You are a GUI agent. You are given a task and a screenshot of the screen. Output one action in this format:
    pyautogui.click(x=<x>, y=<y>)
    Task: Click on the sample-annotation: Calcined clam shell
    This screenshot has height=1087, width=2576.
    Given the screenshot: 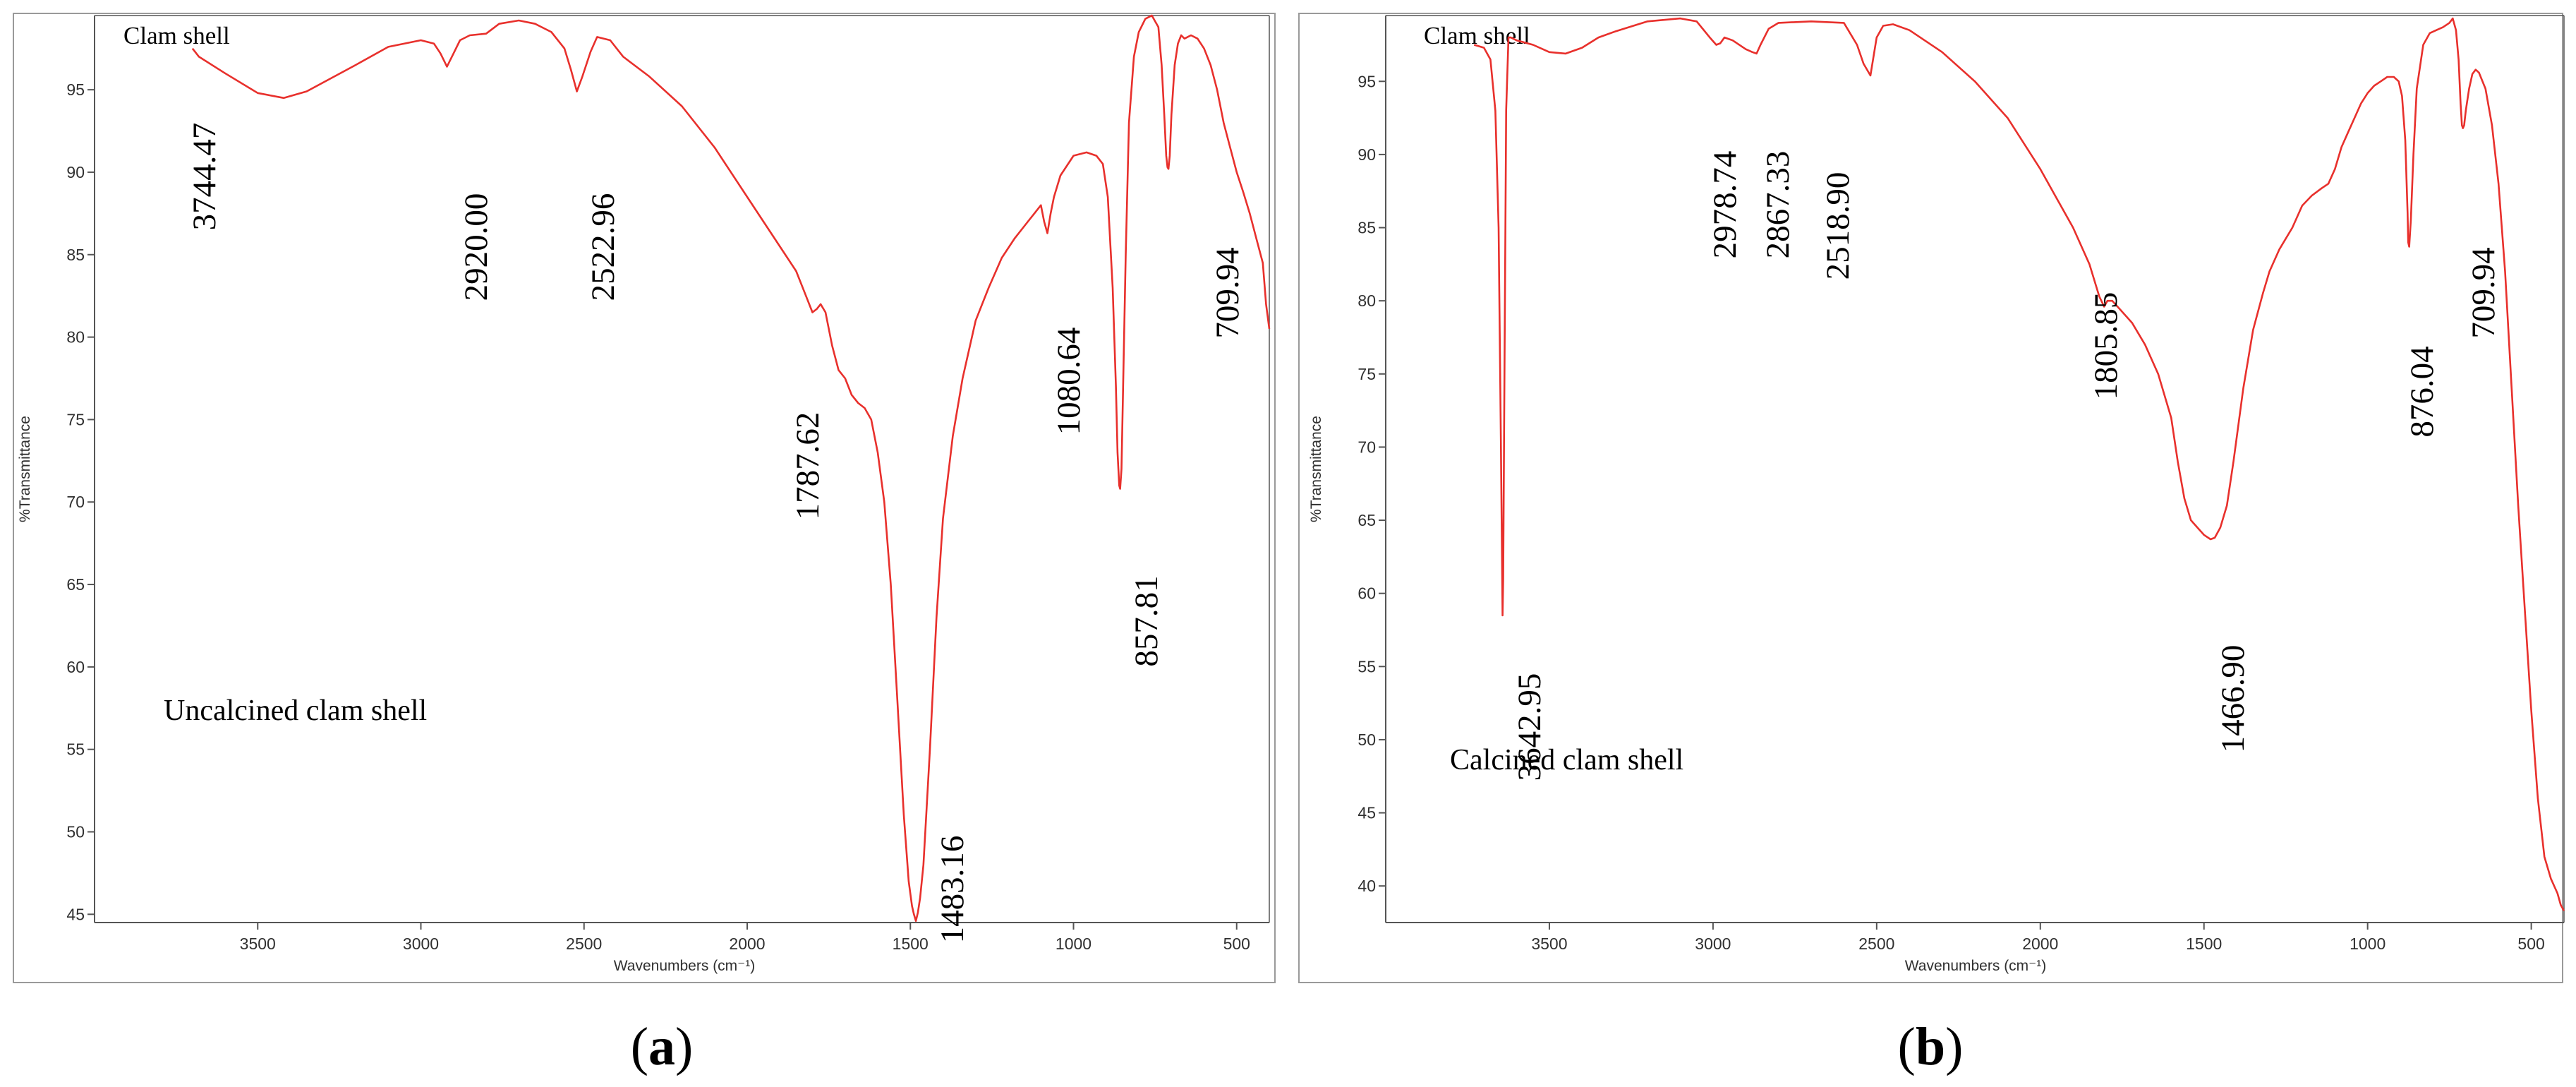 What is the action you would take?
    pyautogui.click(x=1567, y=760)
    